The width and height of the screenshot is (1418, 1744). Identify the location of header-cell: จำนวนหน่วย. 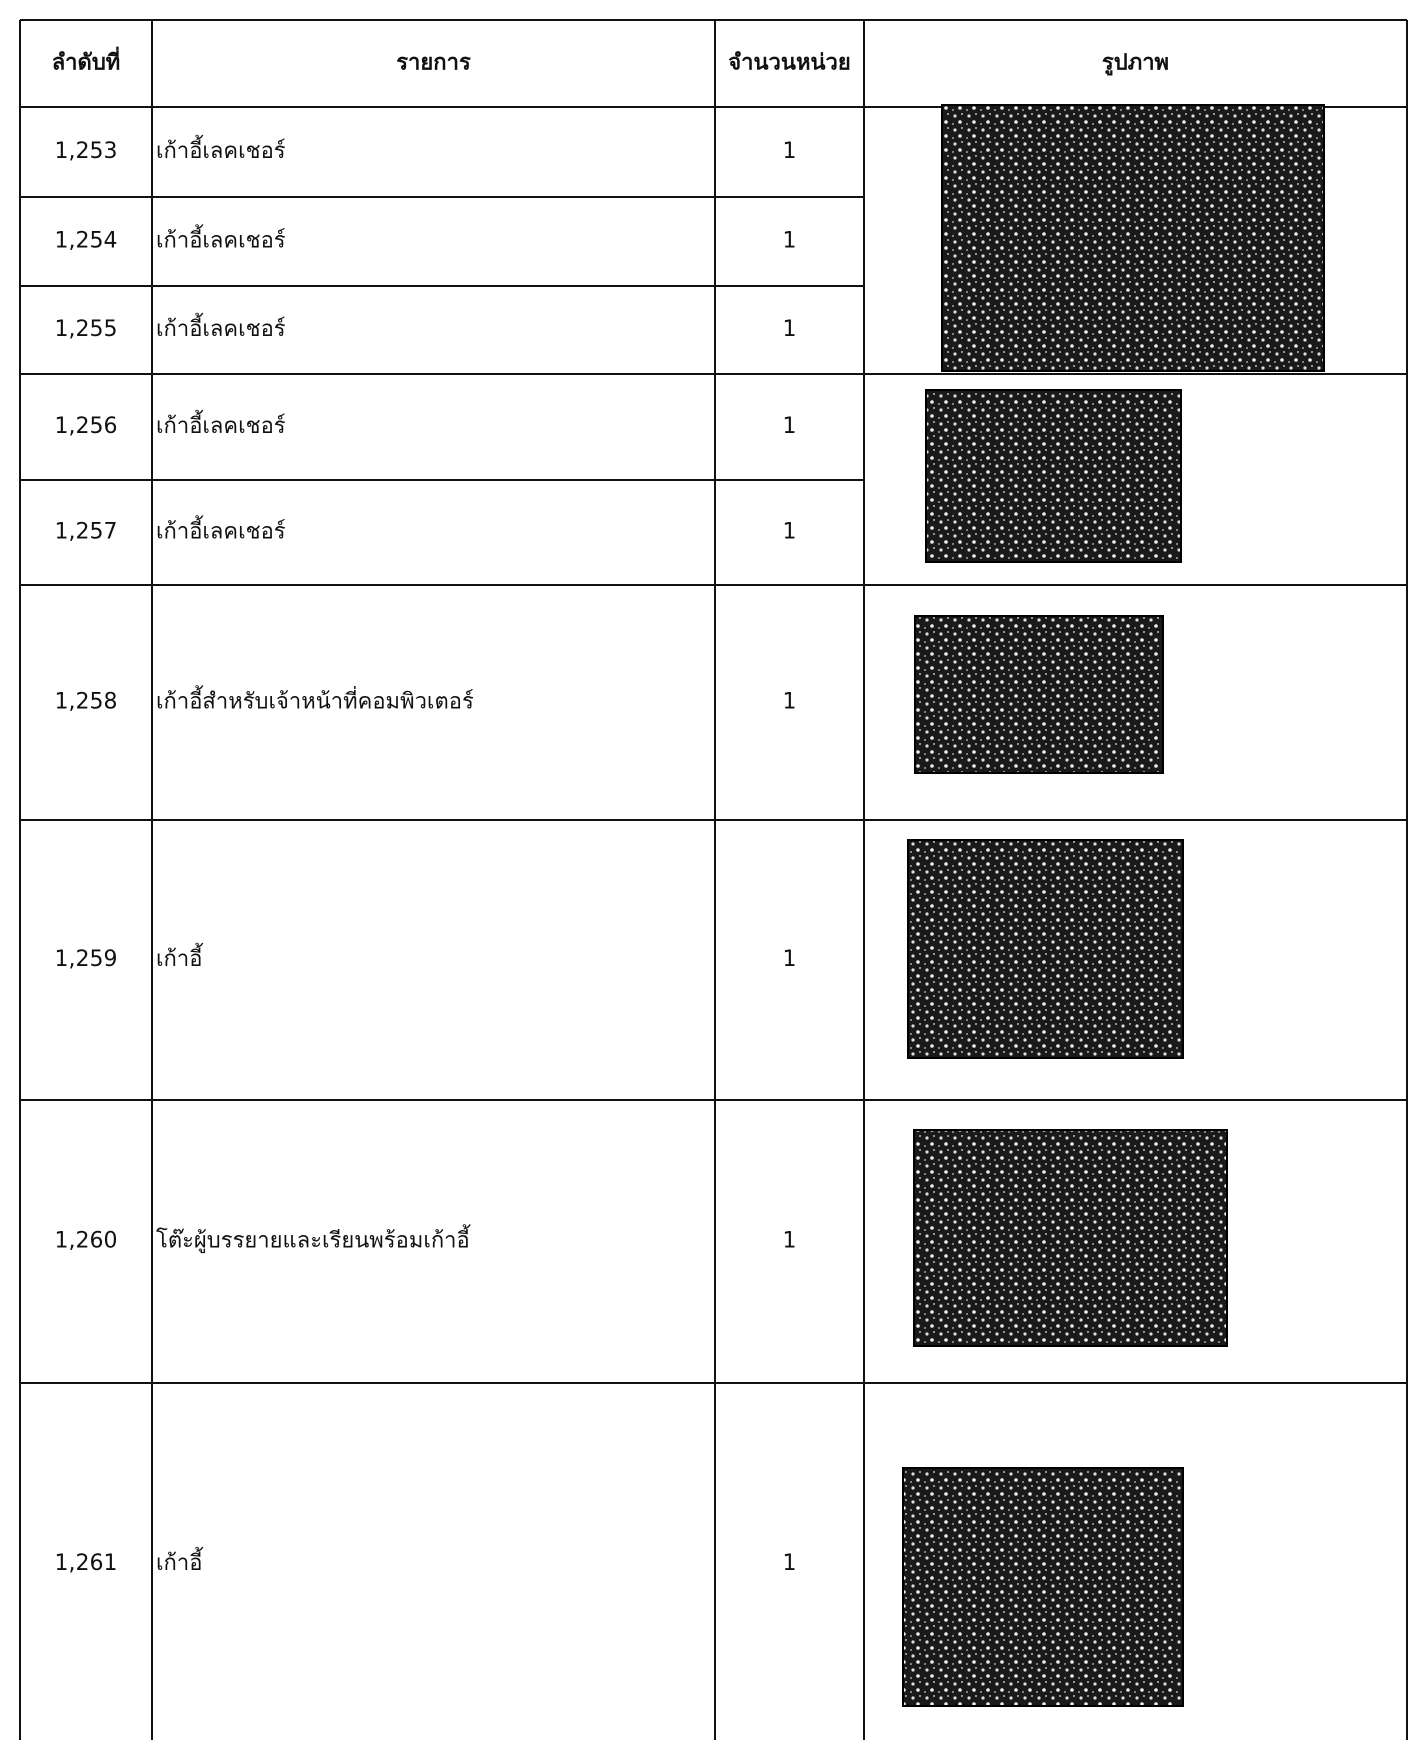
(789, 63).